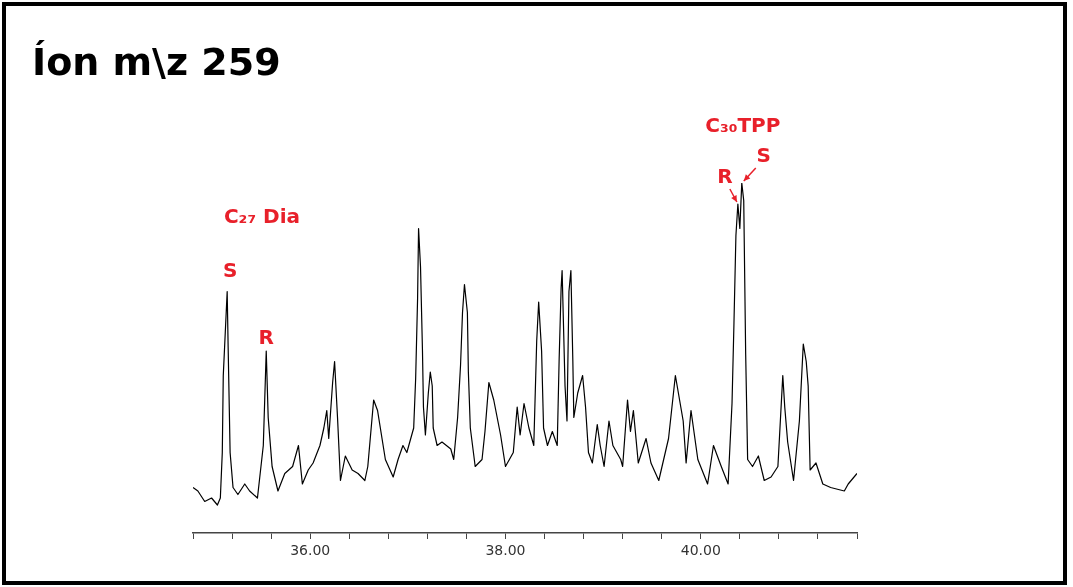 Image resolution: width=1073 pixels, height=587 pixels. I want to click on annotation: C₂₇ Dia, so click(262, 216).